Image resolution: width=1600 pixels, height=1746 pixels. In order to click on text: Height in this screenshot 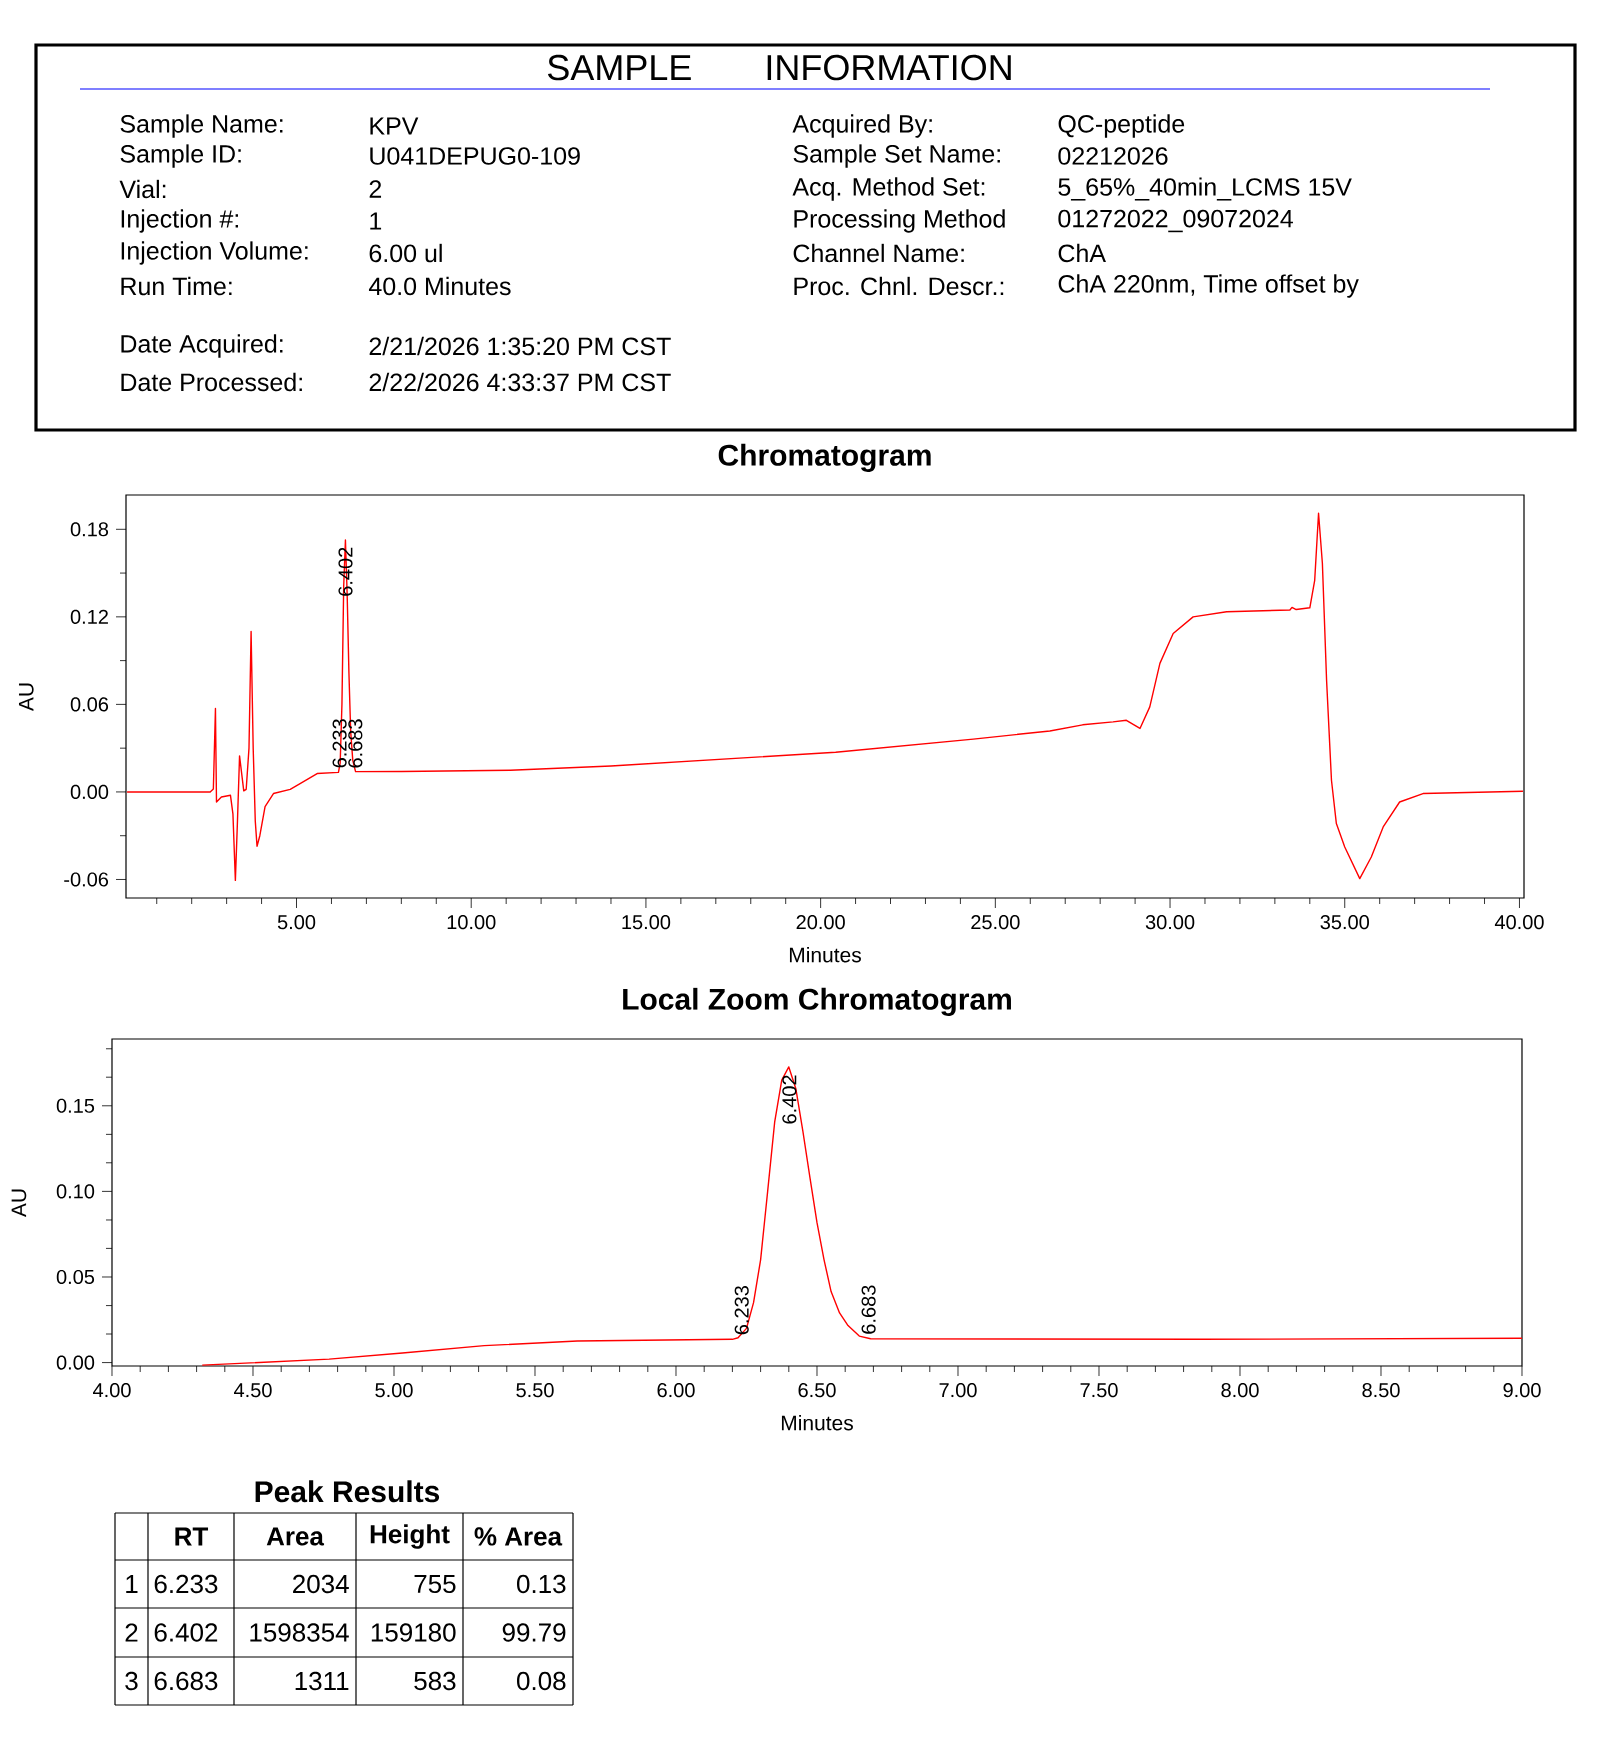, I will do `click(410, 1536)`.